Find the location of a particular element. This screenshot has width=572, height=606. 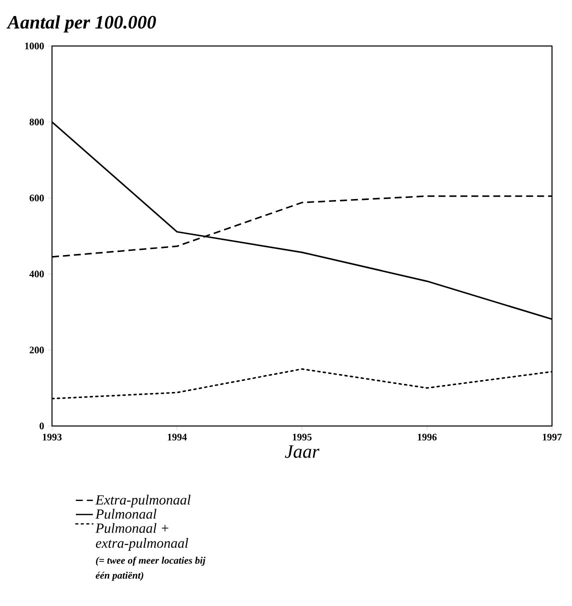

y-tick-label: 200 is located at coordinates (37, 350).